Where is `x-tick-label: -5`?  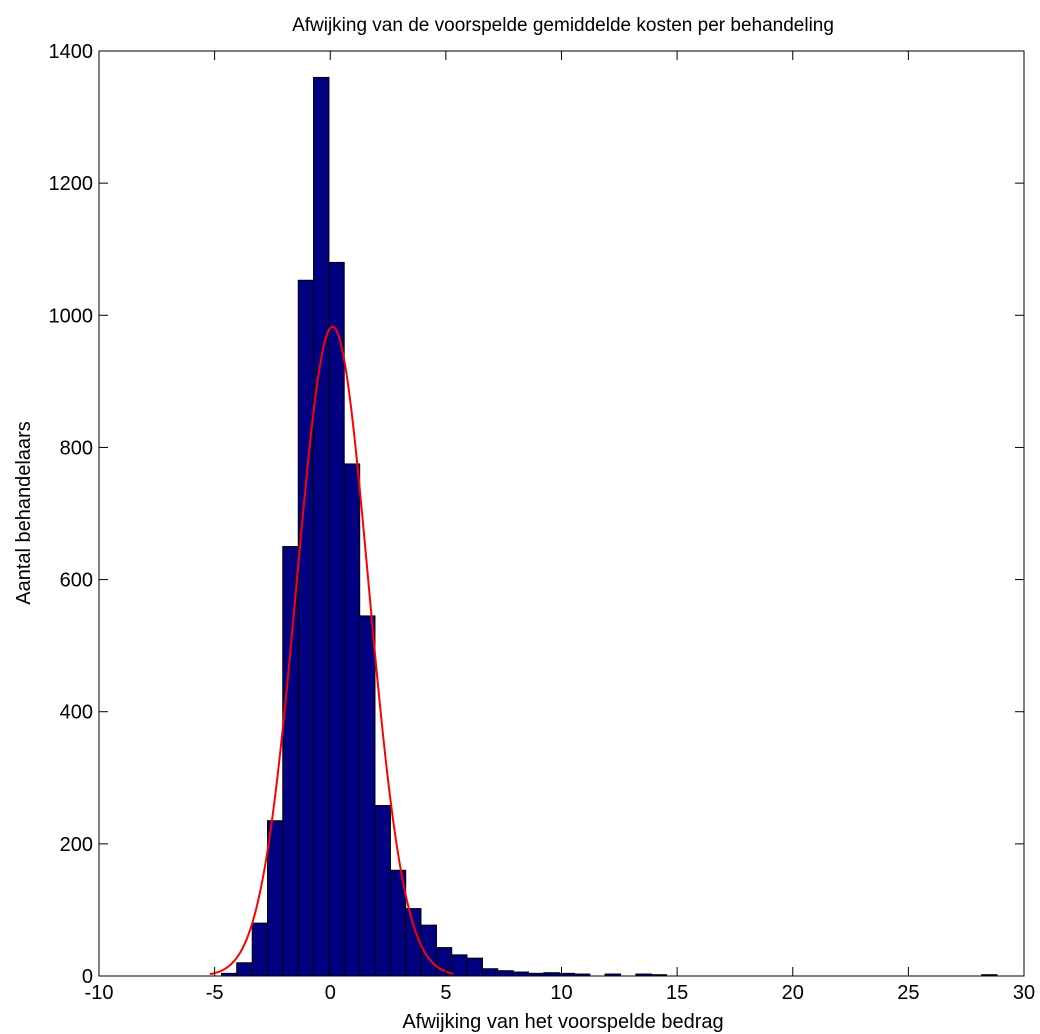 x-tick-label: -5 is located at coordinates (215, 993).